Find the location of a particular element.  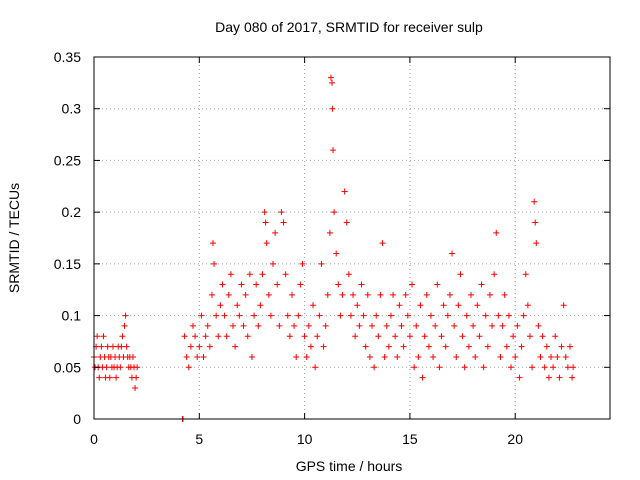

y-tick-label: 0 is located at coordinates (77, 419).